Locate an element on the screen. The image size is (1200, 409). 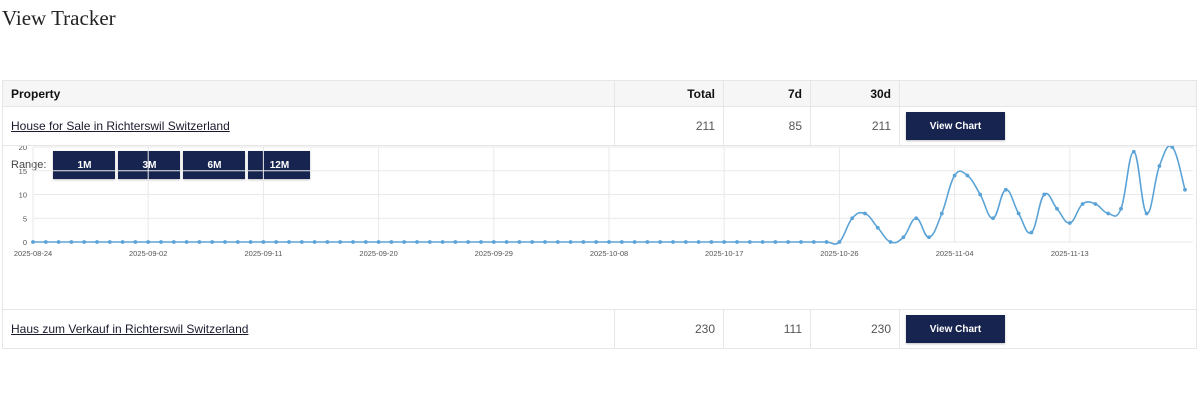
y-tick-label: 15 is located at coordinates (23, 171).